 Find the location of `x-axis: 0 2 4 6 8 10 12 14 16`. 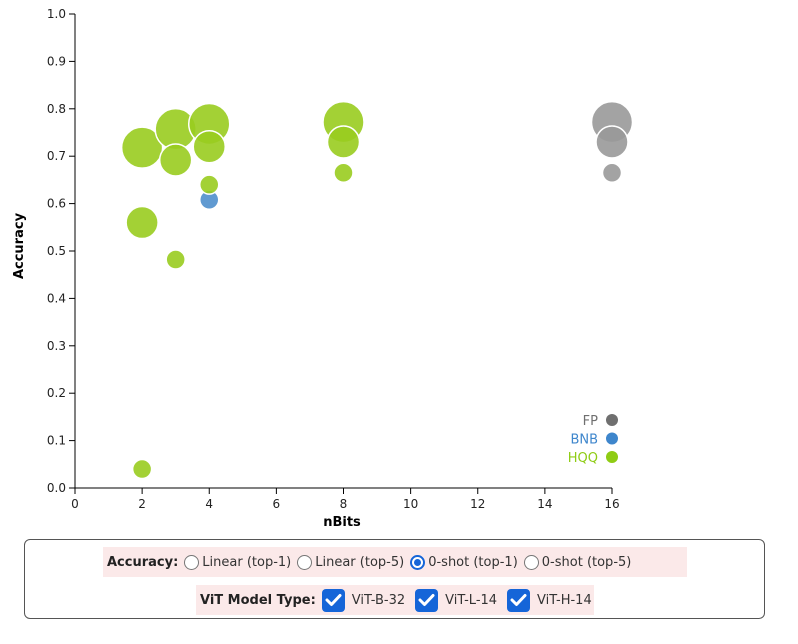

x-axis: 0 2 4 6 8 10 12 14 16 is located at coordinates (345, 499).